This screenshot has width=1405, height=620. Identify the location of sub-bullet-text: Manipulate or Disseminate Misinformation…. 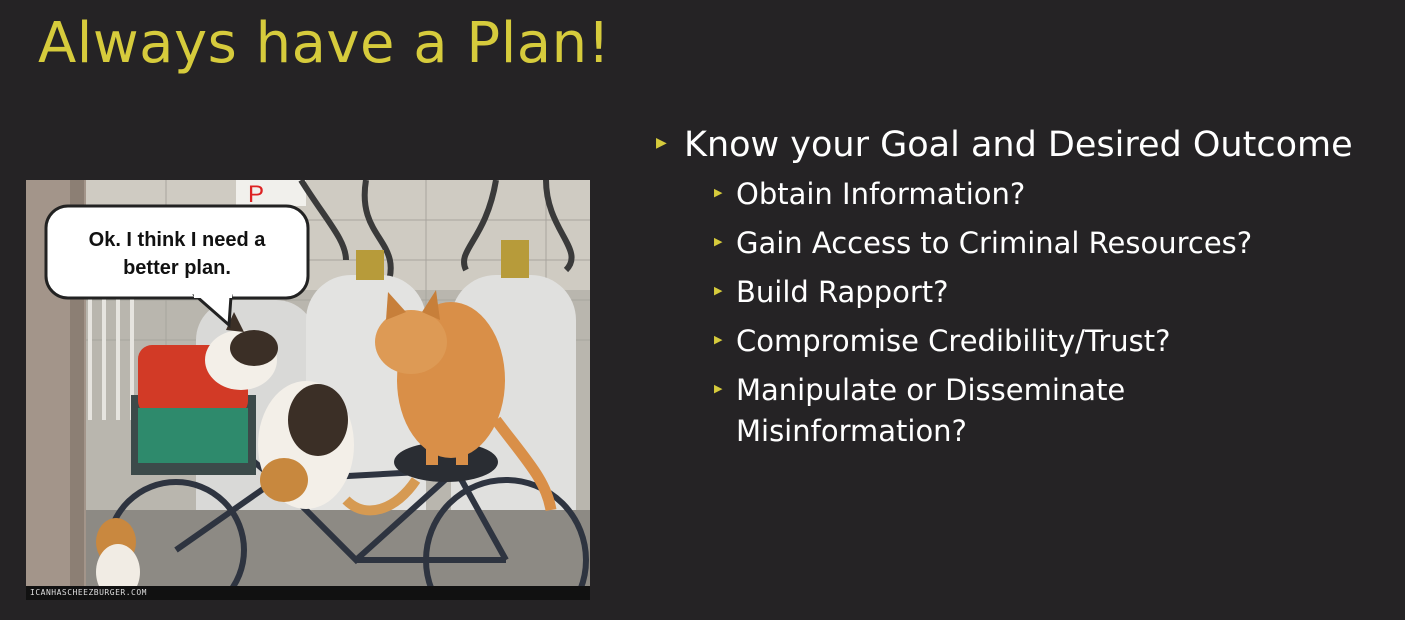
(931, 410).